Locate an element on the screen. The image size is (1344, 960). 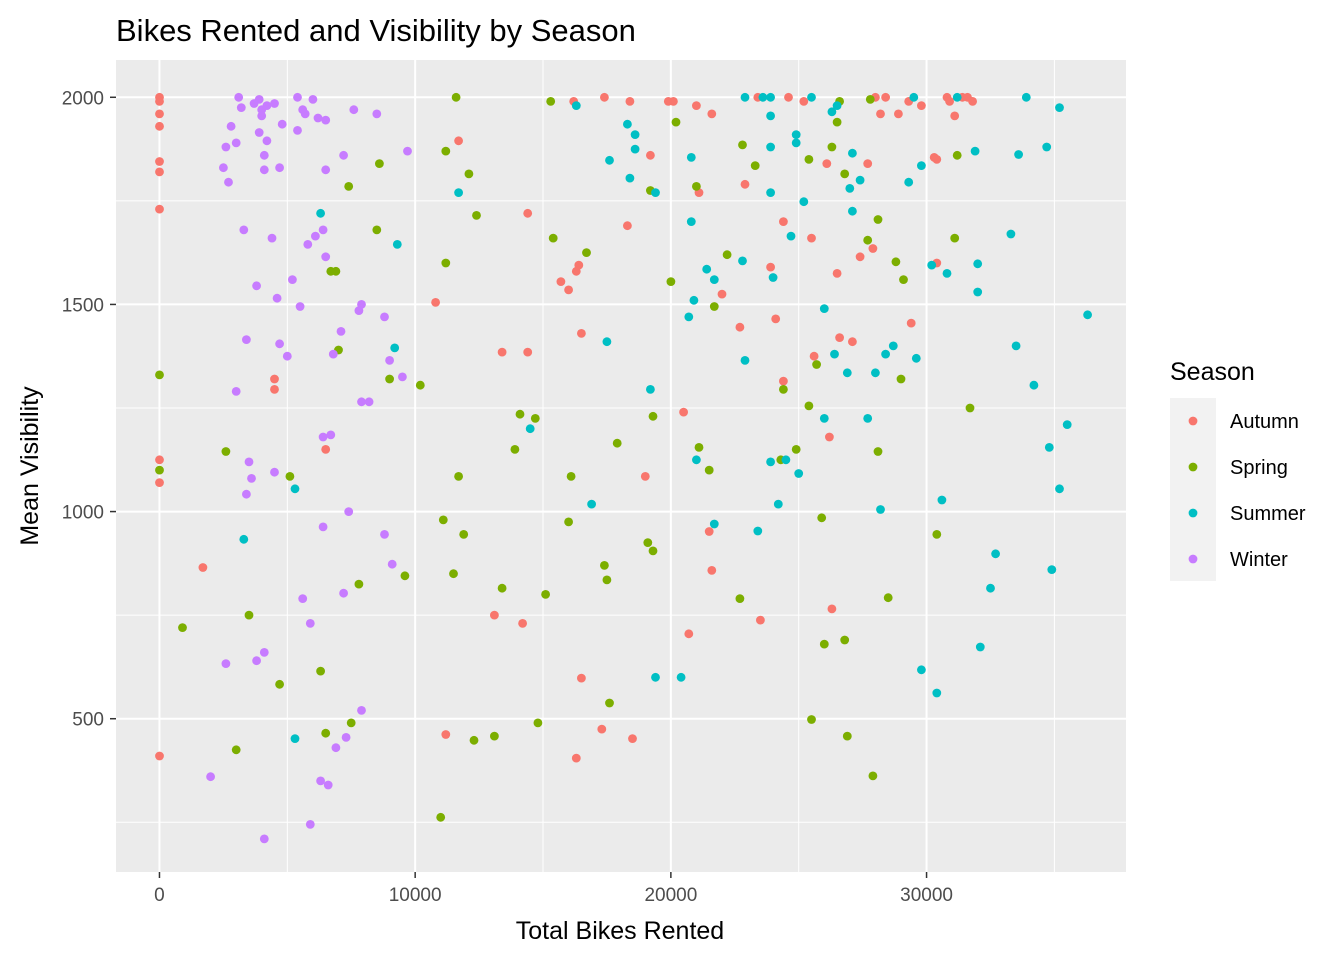
y-axis-ticks: 500 1000 1500 2000 is located at coordinates (89, 409).